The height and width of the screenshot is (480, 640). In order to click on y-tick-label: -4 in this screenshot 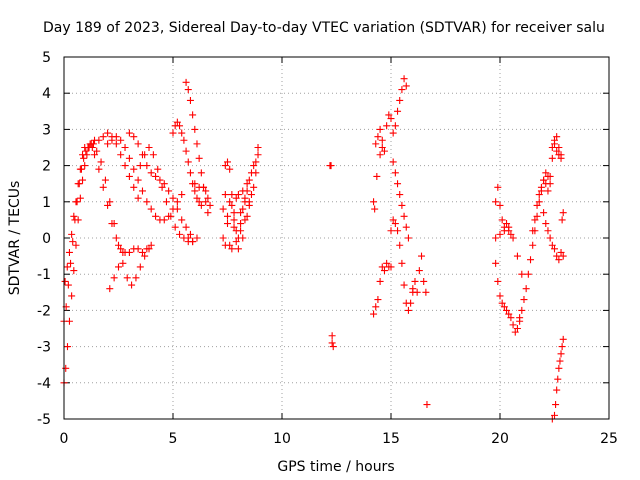, I will do `click(44, 384)`.